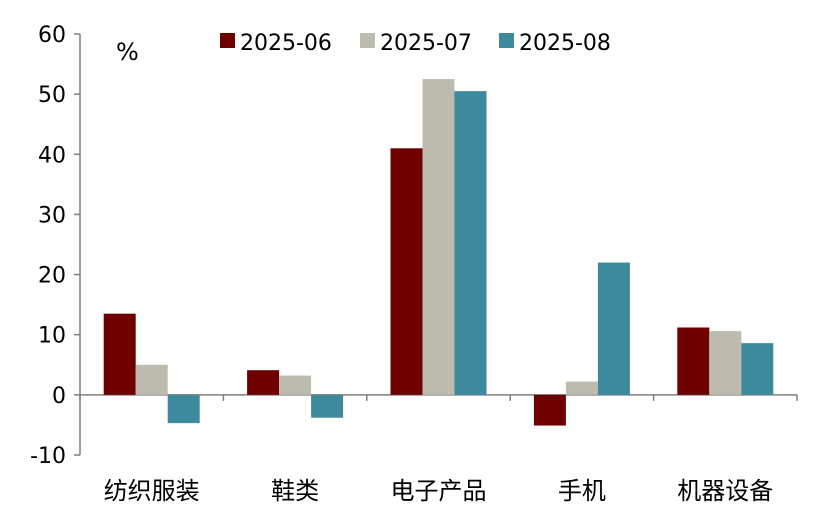  Describe the element at coordinates (152, 491) in the screenshot. I see `x-category-label: 纺织服装` at that location.